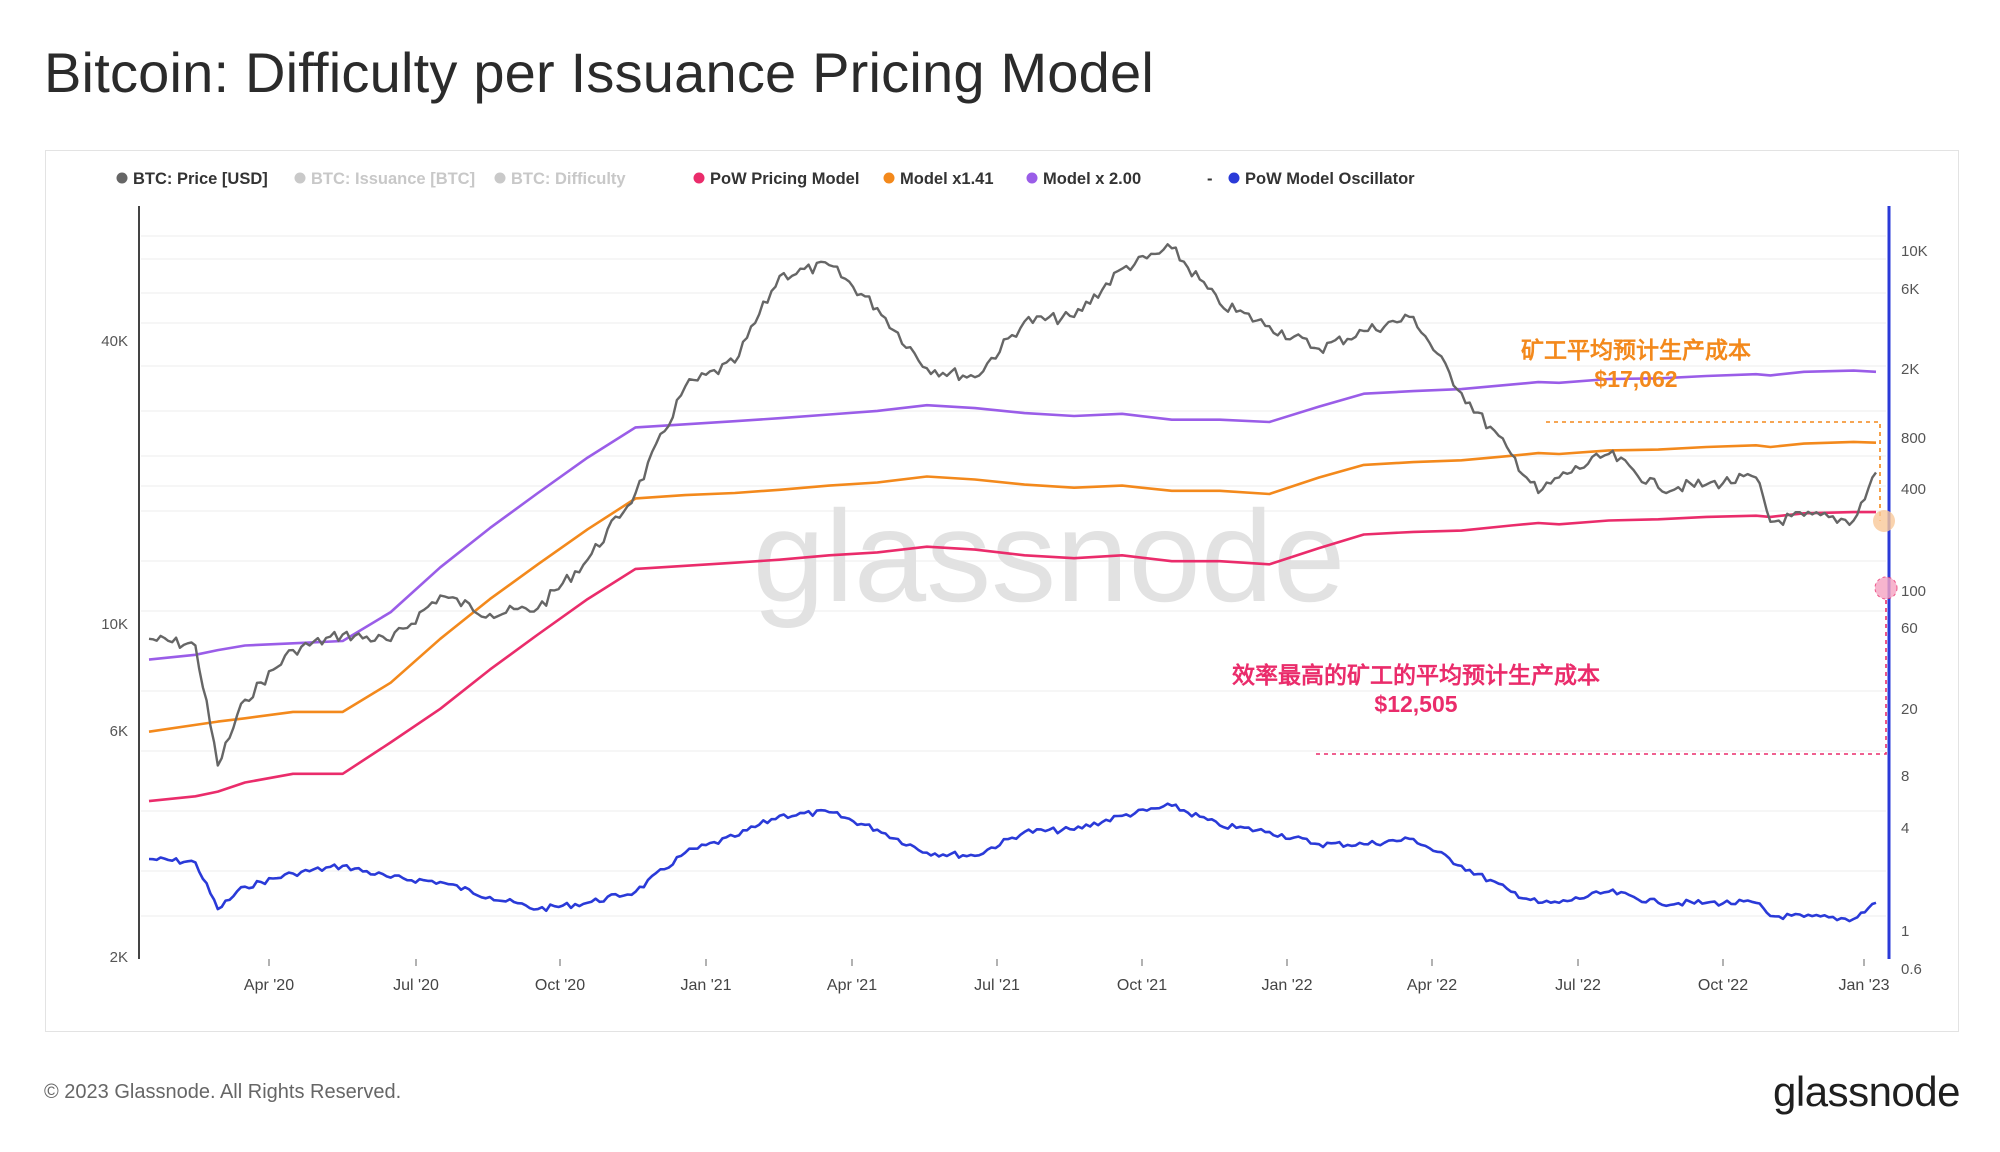  Describe the element at coordinates (1416, 704) in the screenshot. I see `pink-annotation-value: $12,505` at that location.